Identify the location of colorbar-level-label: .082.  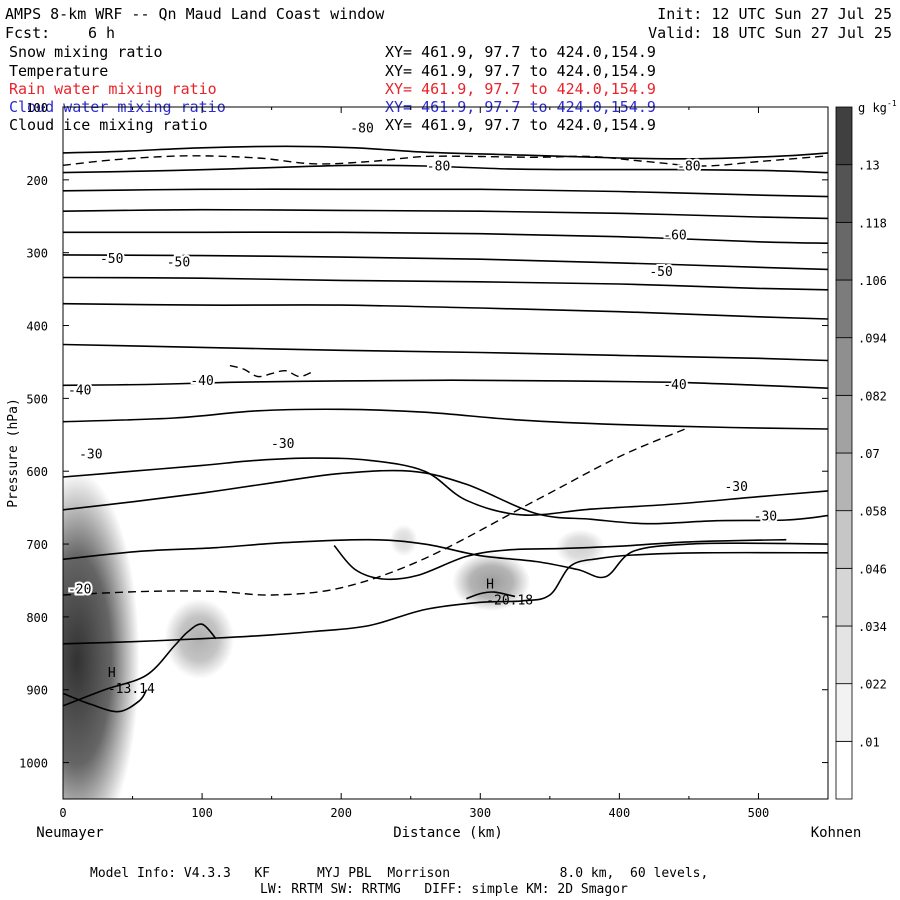
(872, 396).